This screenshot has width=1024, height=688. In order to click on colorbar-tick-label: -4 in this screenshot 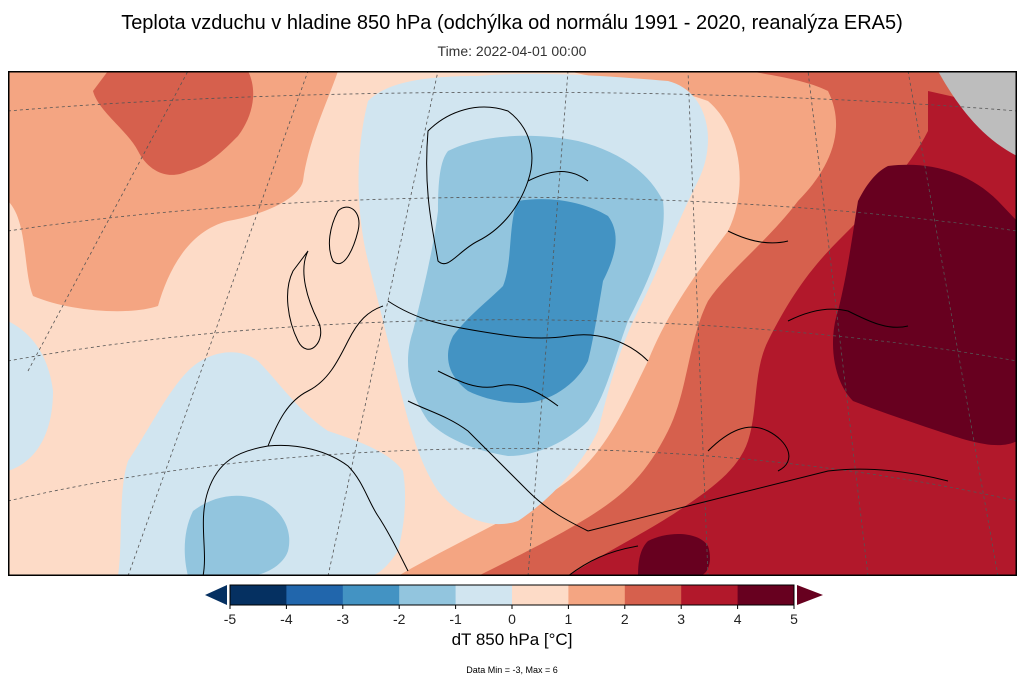, I will do `click(286, 619)`.